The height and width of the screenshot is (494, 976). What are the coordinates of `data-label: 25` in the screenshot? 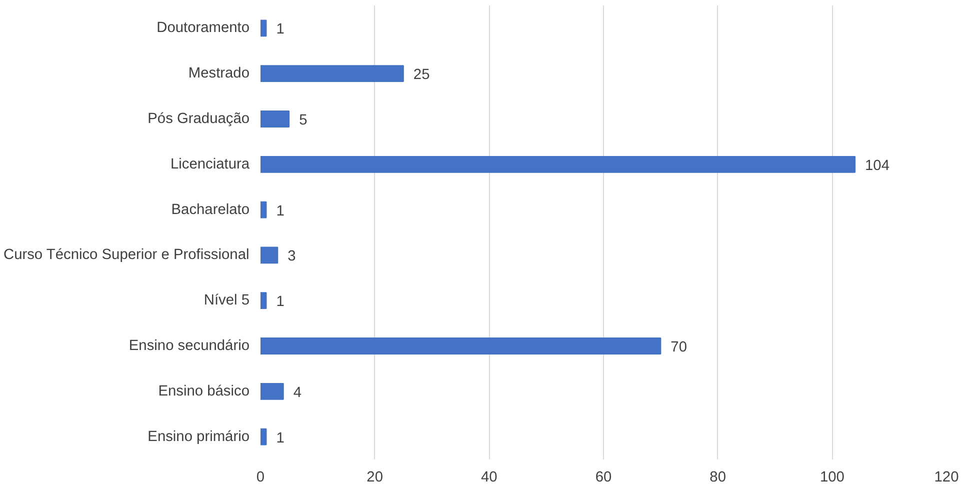 It's located at (421, 75).